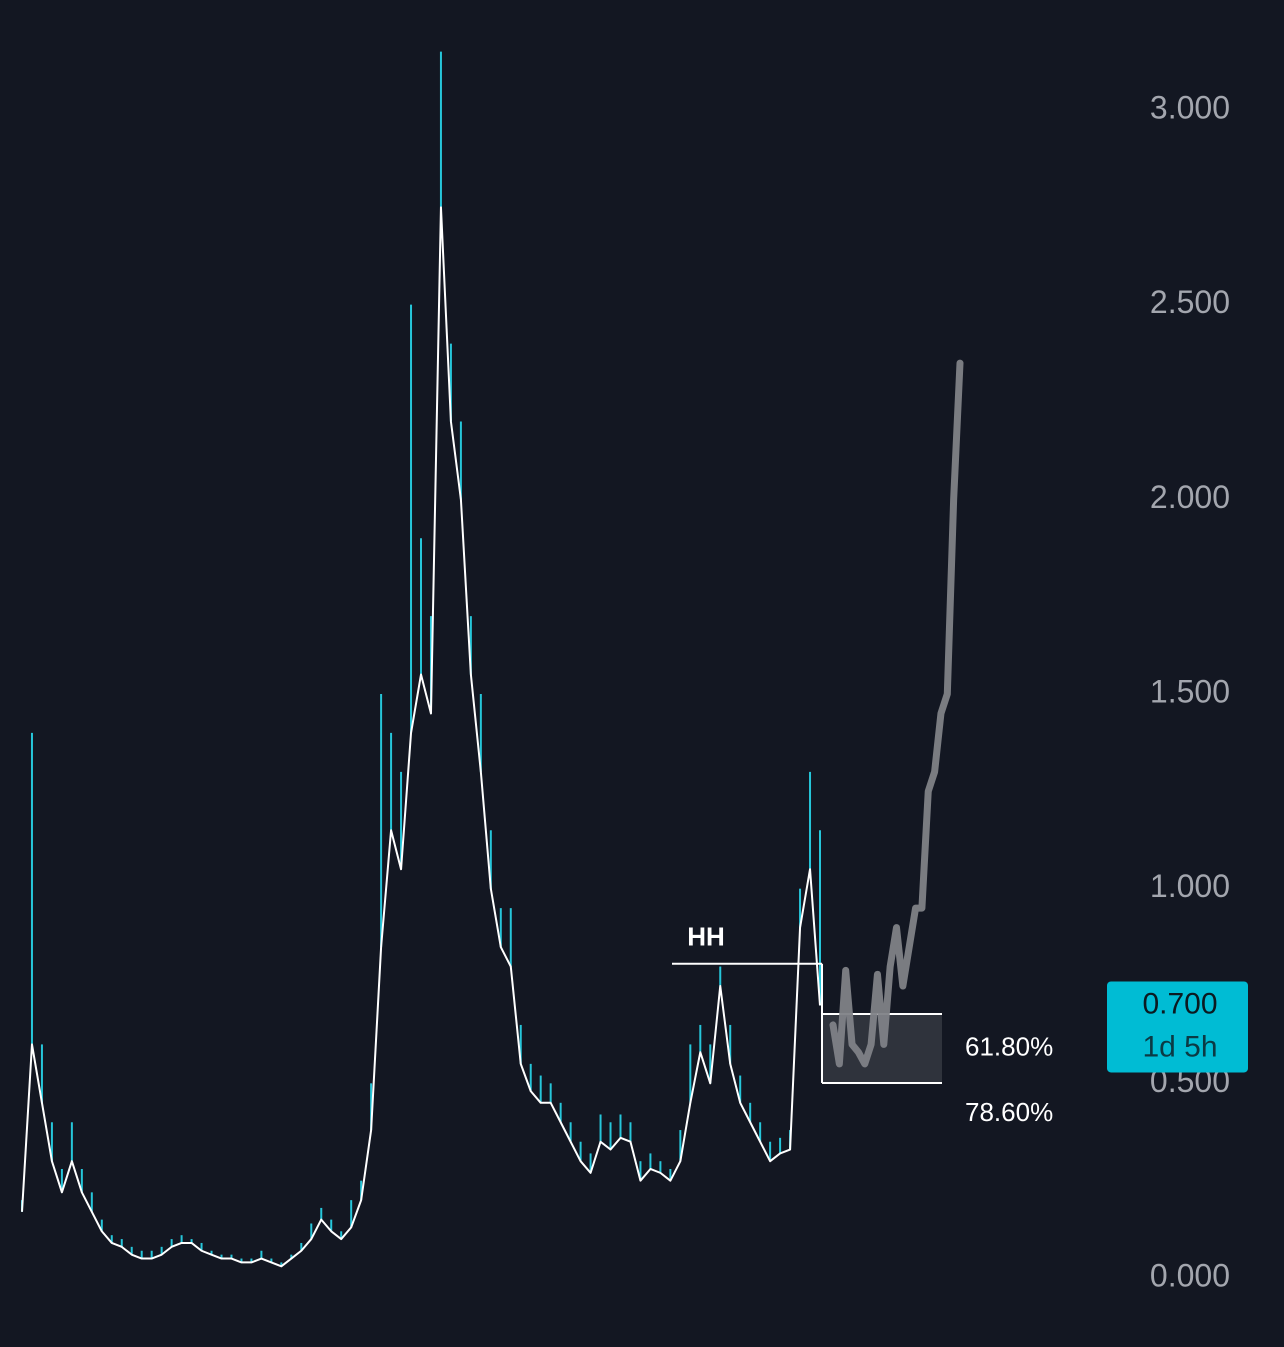 The width and height of the screenshot is (1284, 1347). Describe the element at coordinates (1190, 107) in the screenshot. I see `y-tick-label: 3.000` at that location.